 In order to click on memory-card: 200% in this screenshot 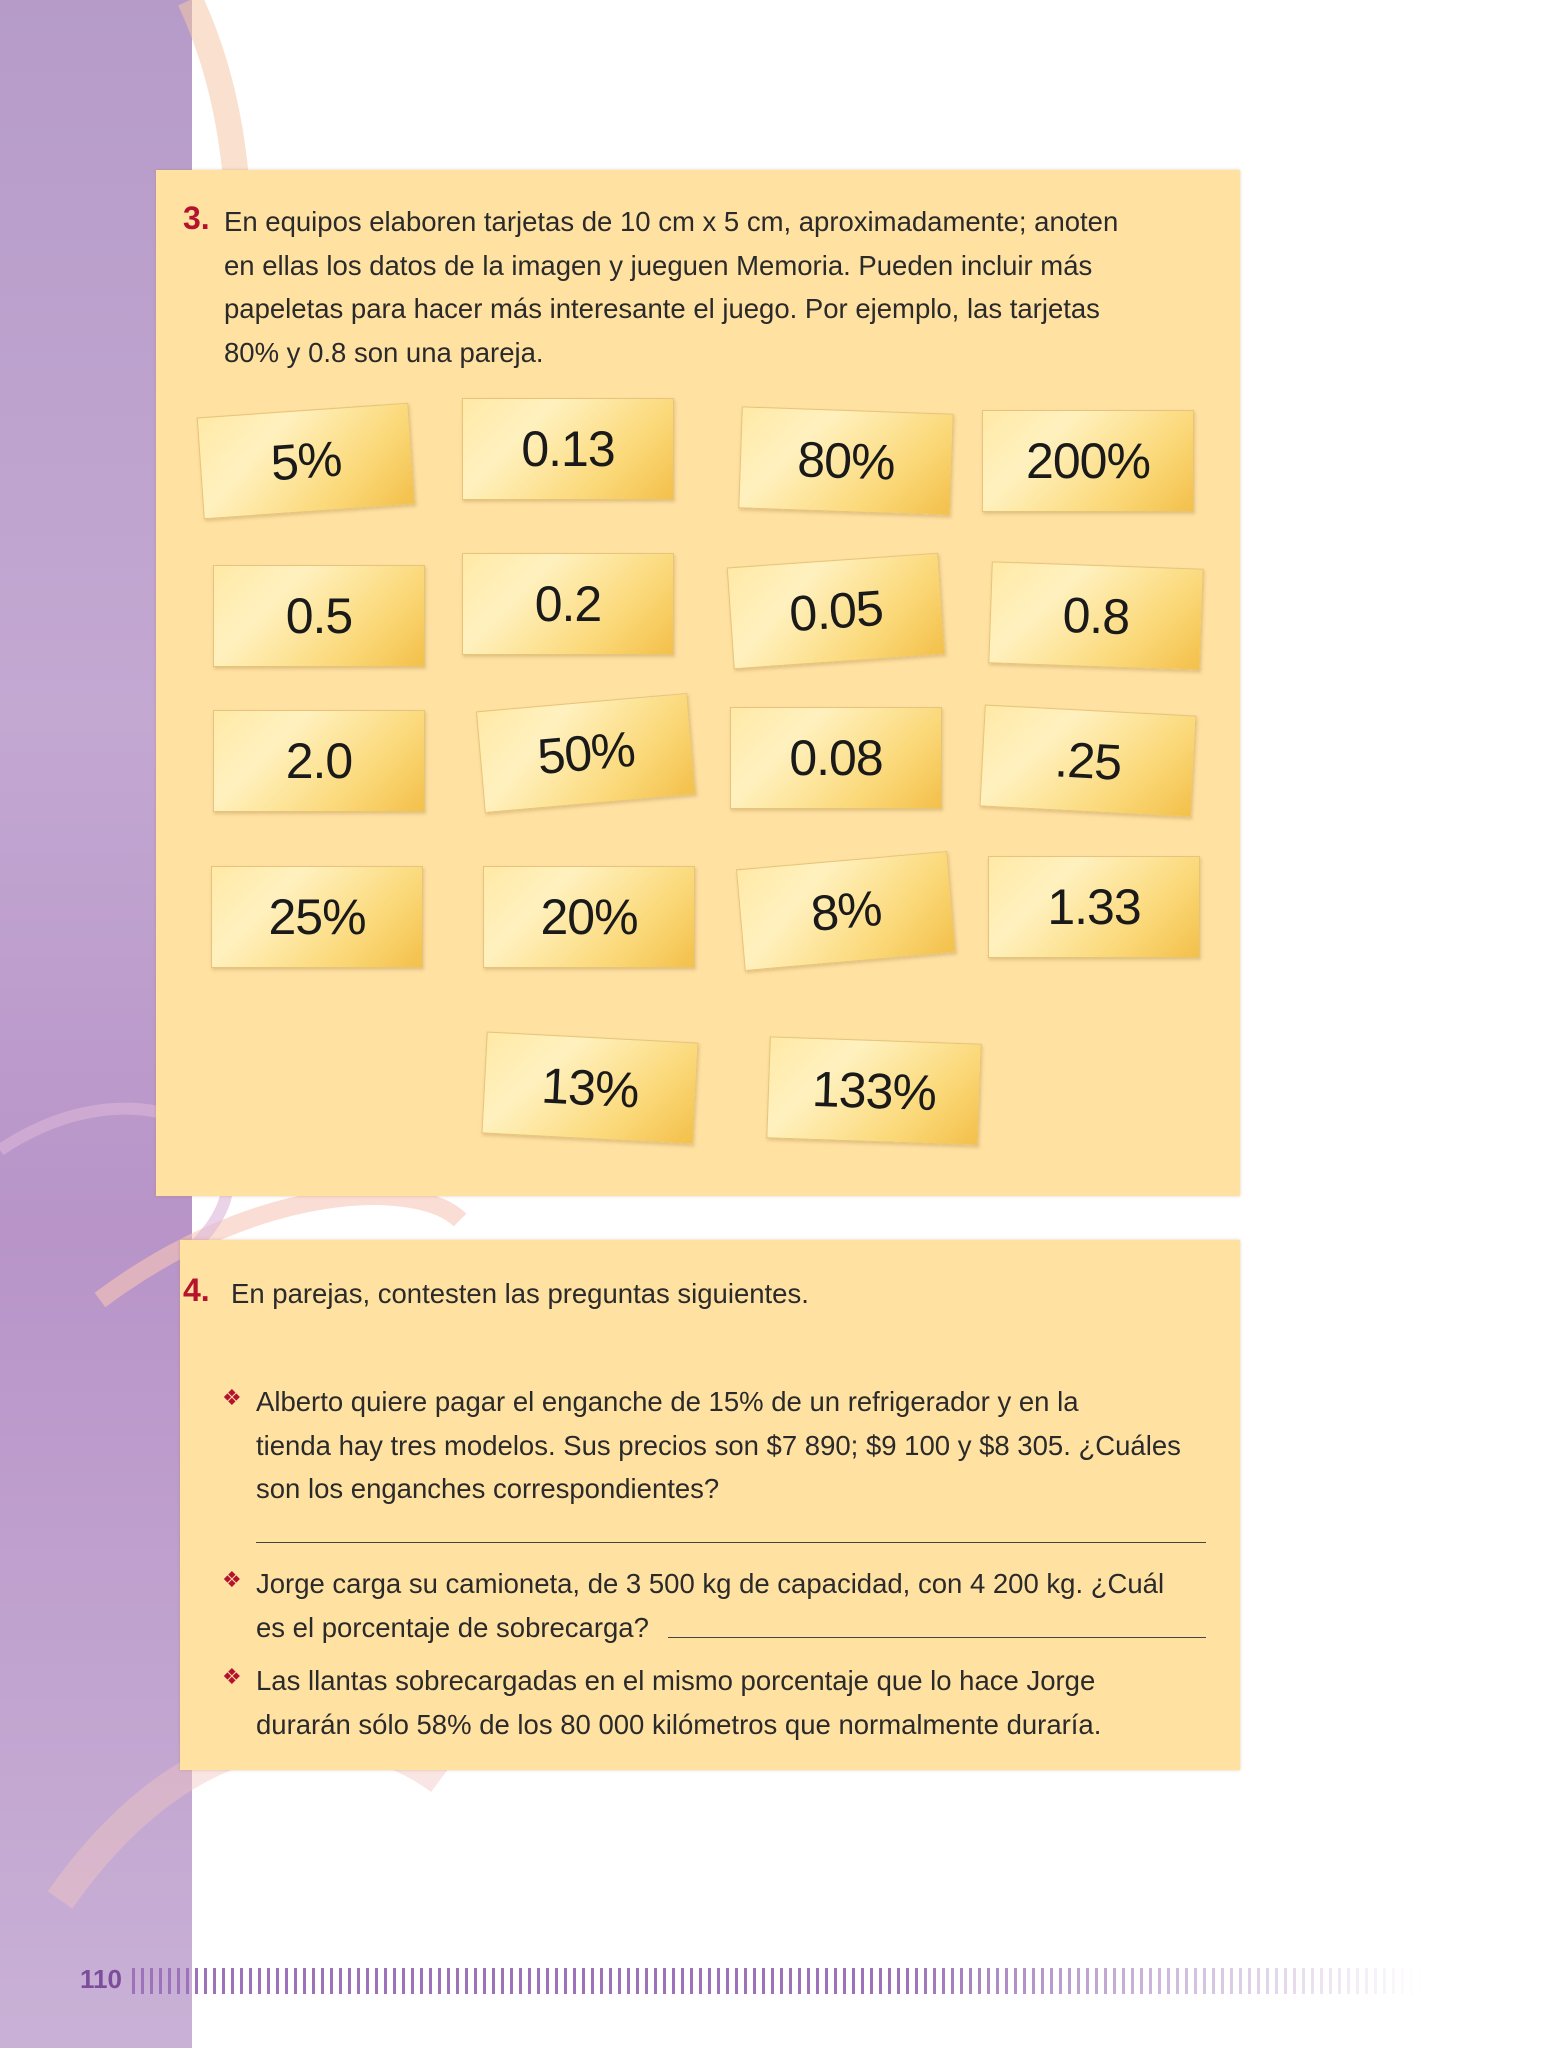, I will do `click(1088, 461)`.